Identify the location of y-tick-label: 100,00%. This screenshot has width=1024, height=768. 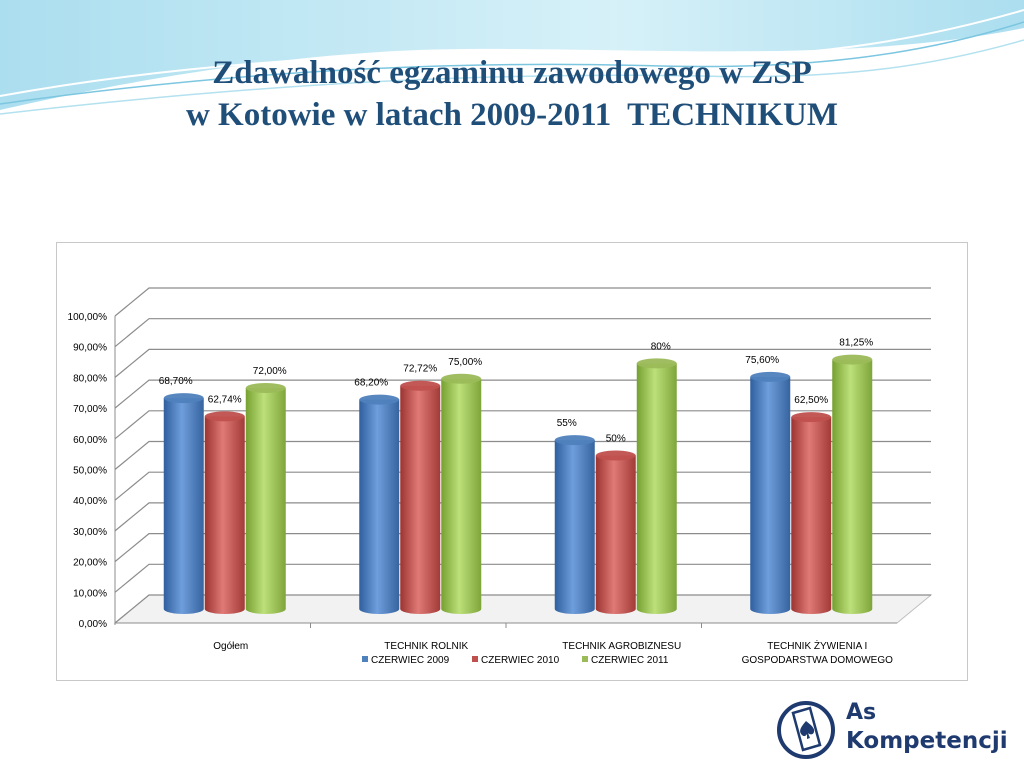
(88, 317).